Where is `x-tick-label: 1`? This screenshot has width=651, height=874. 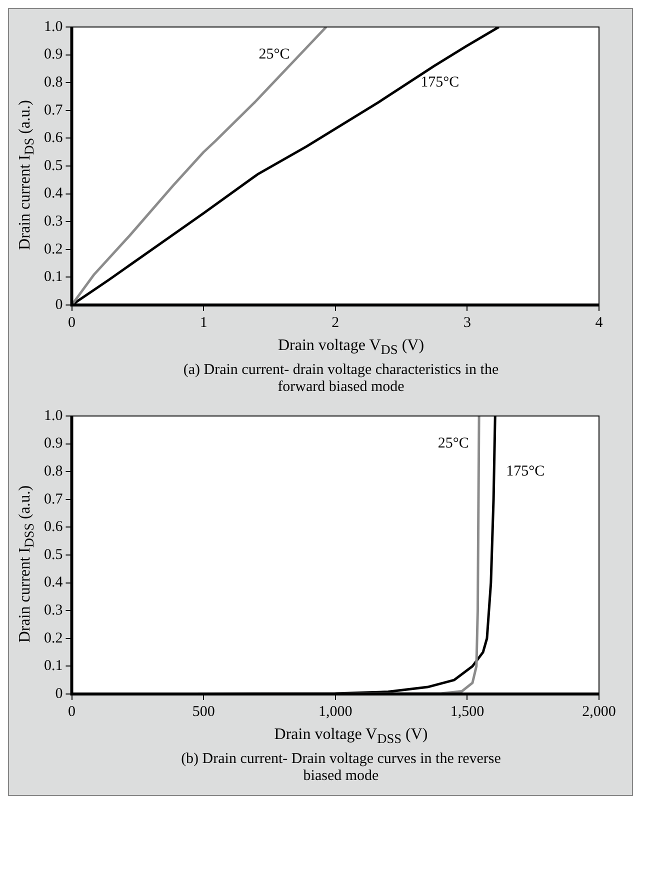 x-tick-label: 1 is located at coordinates (204, 322).